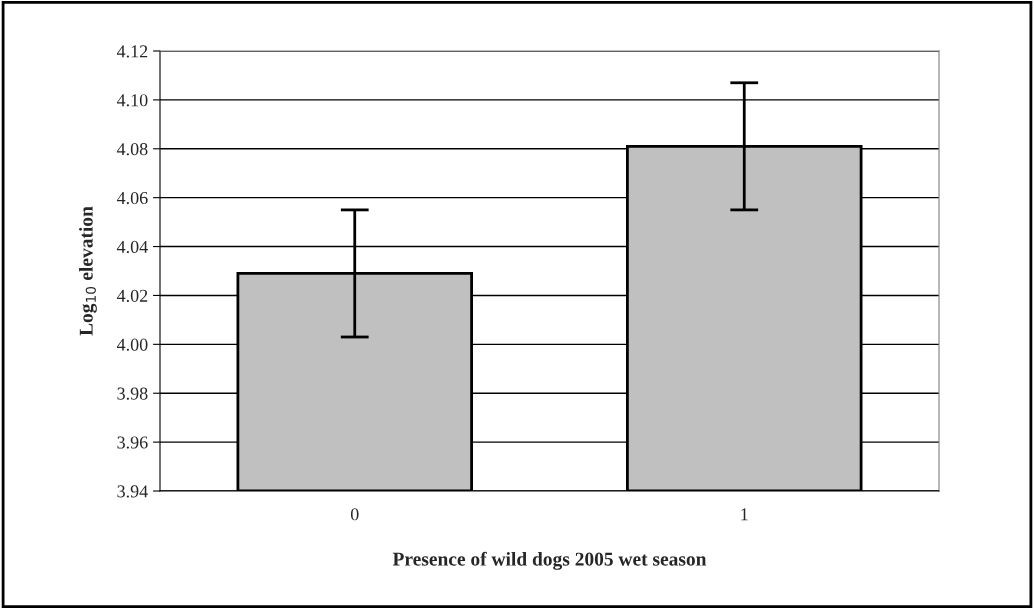 The width and height of the screenshot is (1034, 609). I want to click on y-tick-label: 3.98, so click(132, 393).